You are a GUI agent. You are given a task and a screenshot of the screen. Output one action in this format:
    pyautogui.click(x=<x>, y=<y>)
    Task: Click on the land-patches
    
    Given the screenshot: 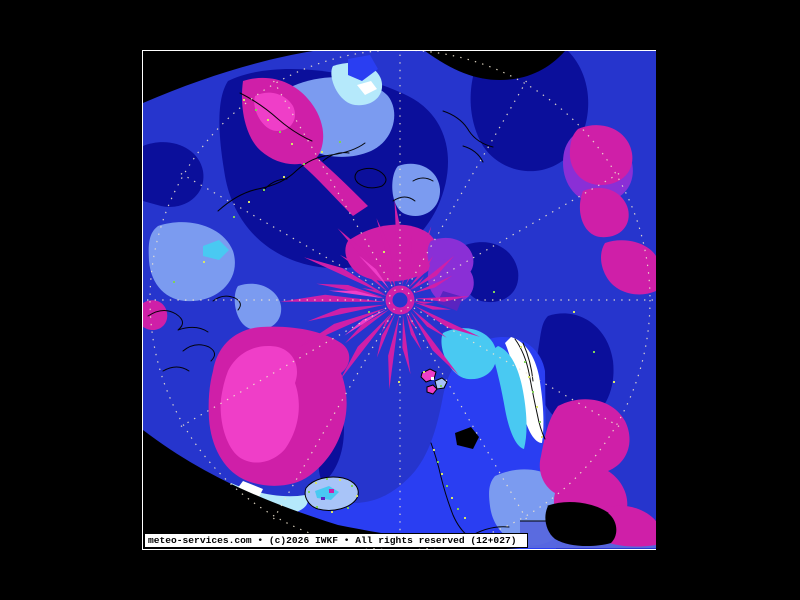 What is the action you would take?
    pyautogui.click(x=536, y=487)
    